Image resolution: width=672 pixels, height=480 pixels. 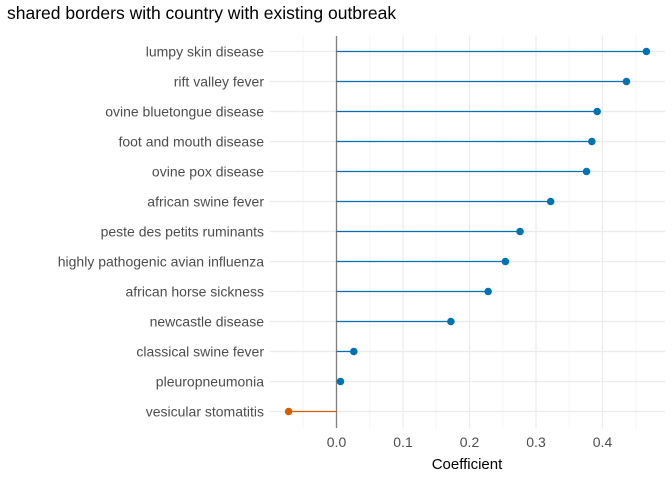 I want to click on category-label: pleuropneumonia, so click(x=210, y=382).